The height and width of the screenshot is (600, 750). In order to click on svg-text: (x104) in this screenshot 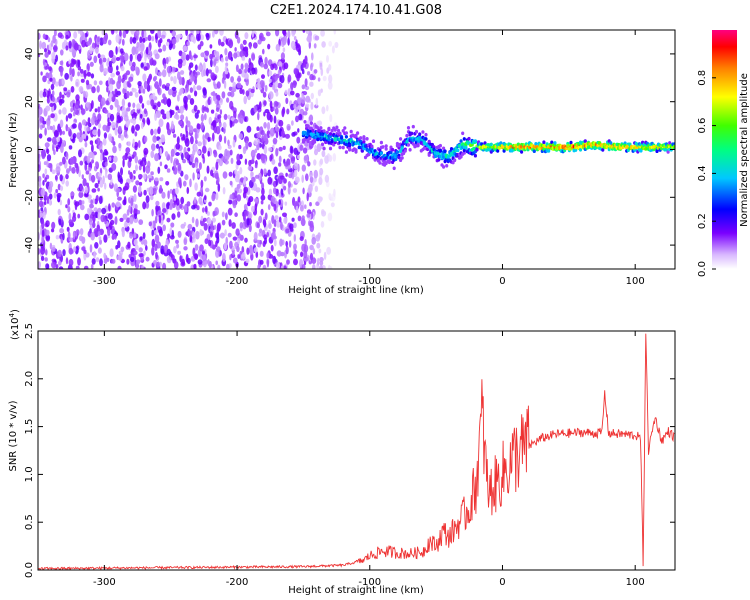, I will do `click(14, 324)`.